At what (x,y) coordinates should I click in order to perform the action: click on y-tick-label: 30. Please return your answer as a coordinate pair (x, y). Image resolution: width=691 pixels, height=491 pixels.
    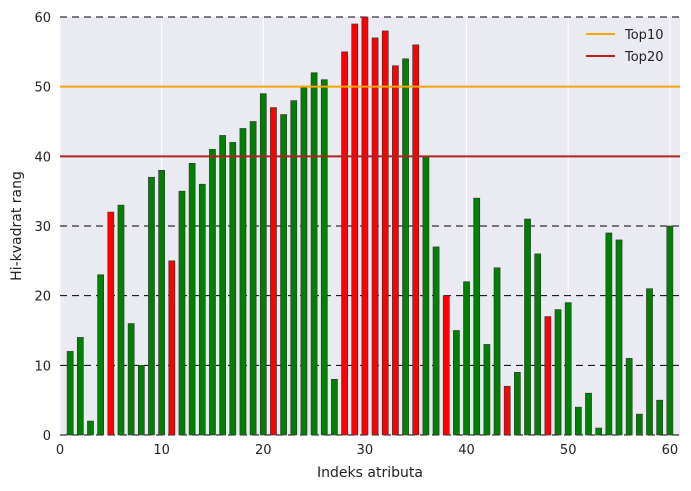
    Looking at the image, I should click on (42, 227).